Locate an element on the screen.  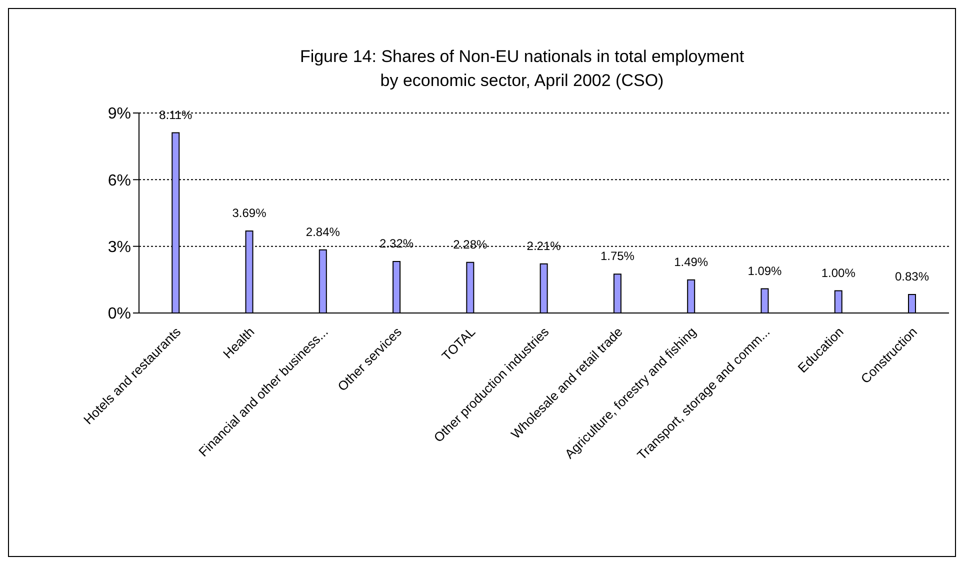
data-label: 1.75% is located at coordinates (617, 256).